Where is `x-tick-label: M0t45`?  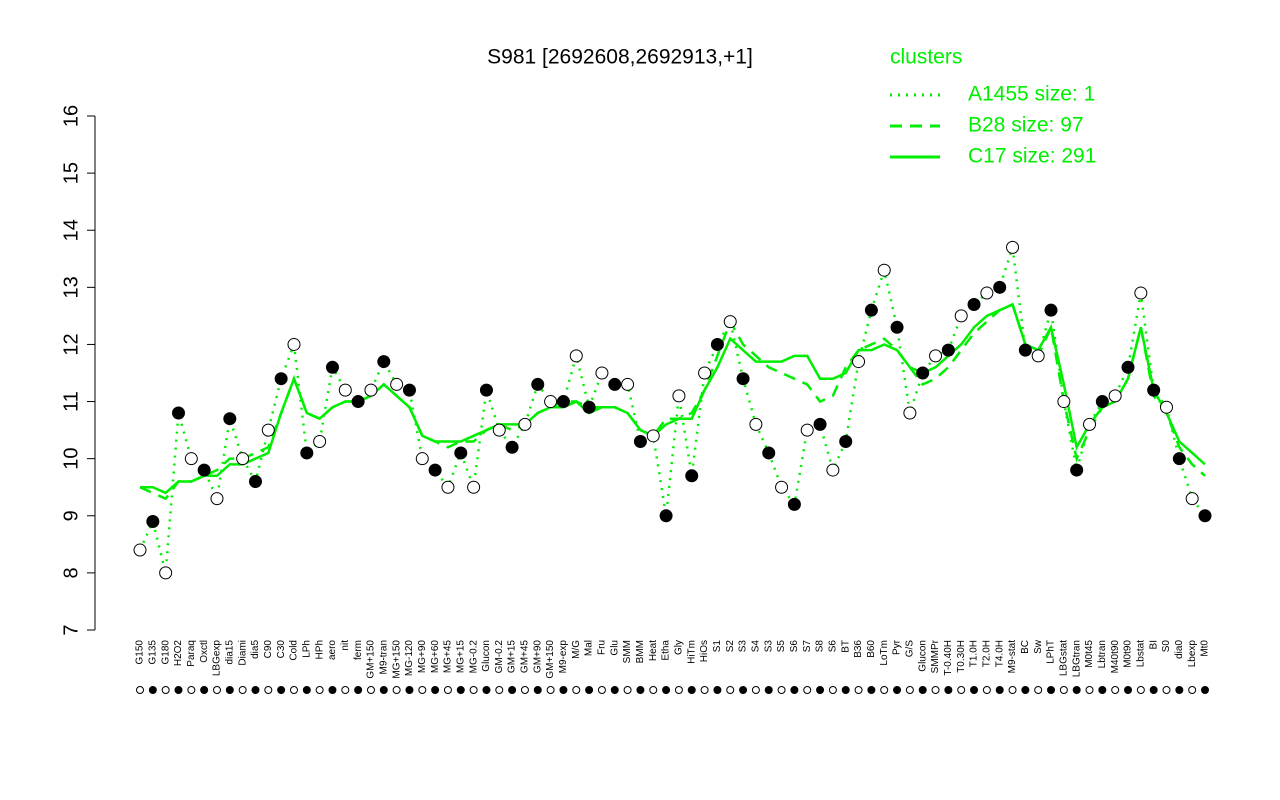
x-tick-label: M0t45 is located at coordinates (1089, 654).